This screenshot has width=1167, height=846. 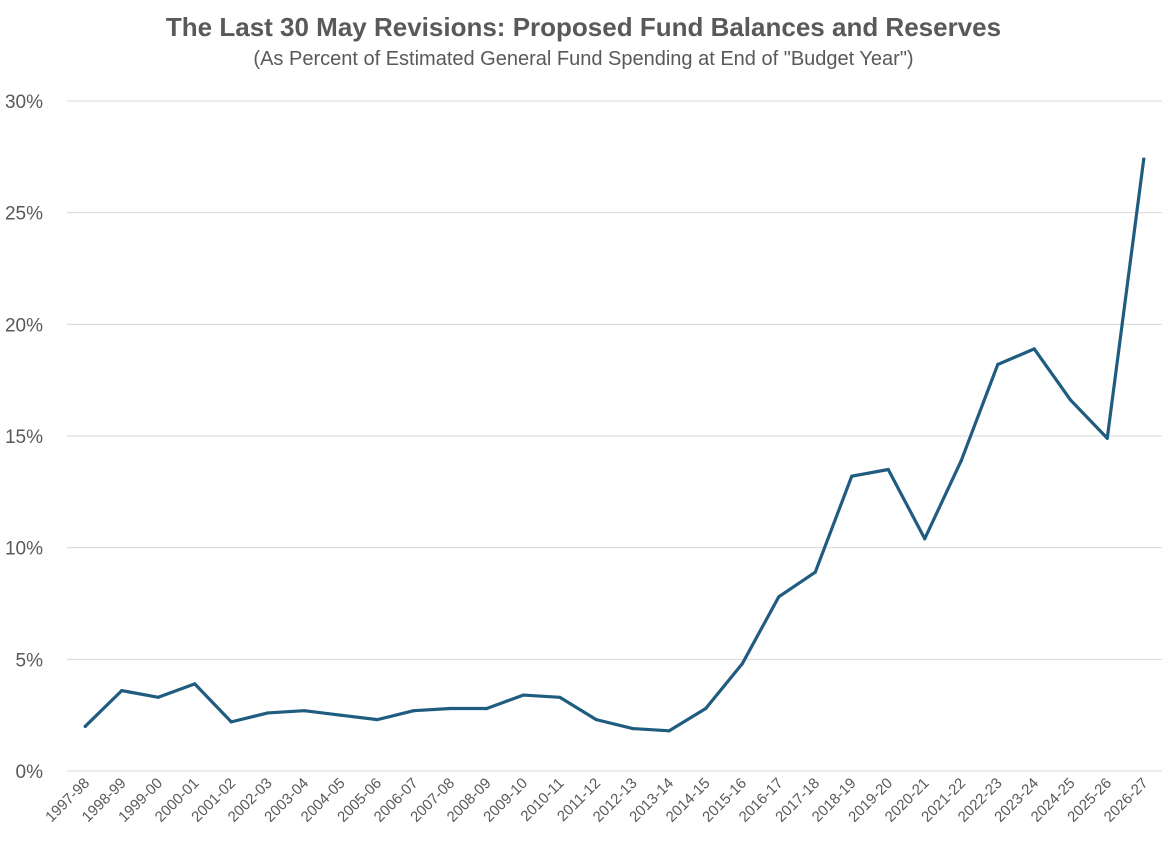 What do you see at coordinates (30, 660) in the screenshot?
I see `y-tick-label: 5%` at bounding box center [30, 660].